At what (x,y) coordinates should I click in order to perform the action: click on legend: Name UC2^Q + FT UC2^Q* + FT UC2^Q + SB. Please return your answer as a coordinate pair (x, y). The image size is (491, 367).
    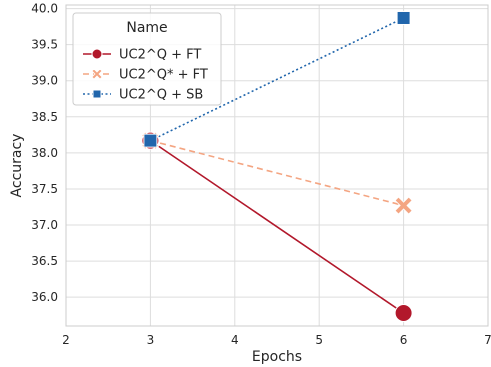
    Looking at the image, I should click on (147, 59).